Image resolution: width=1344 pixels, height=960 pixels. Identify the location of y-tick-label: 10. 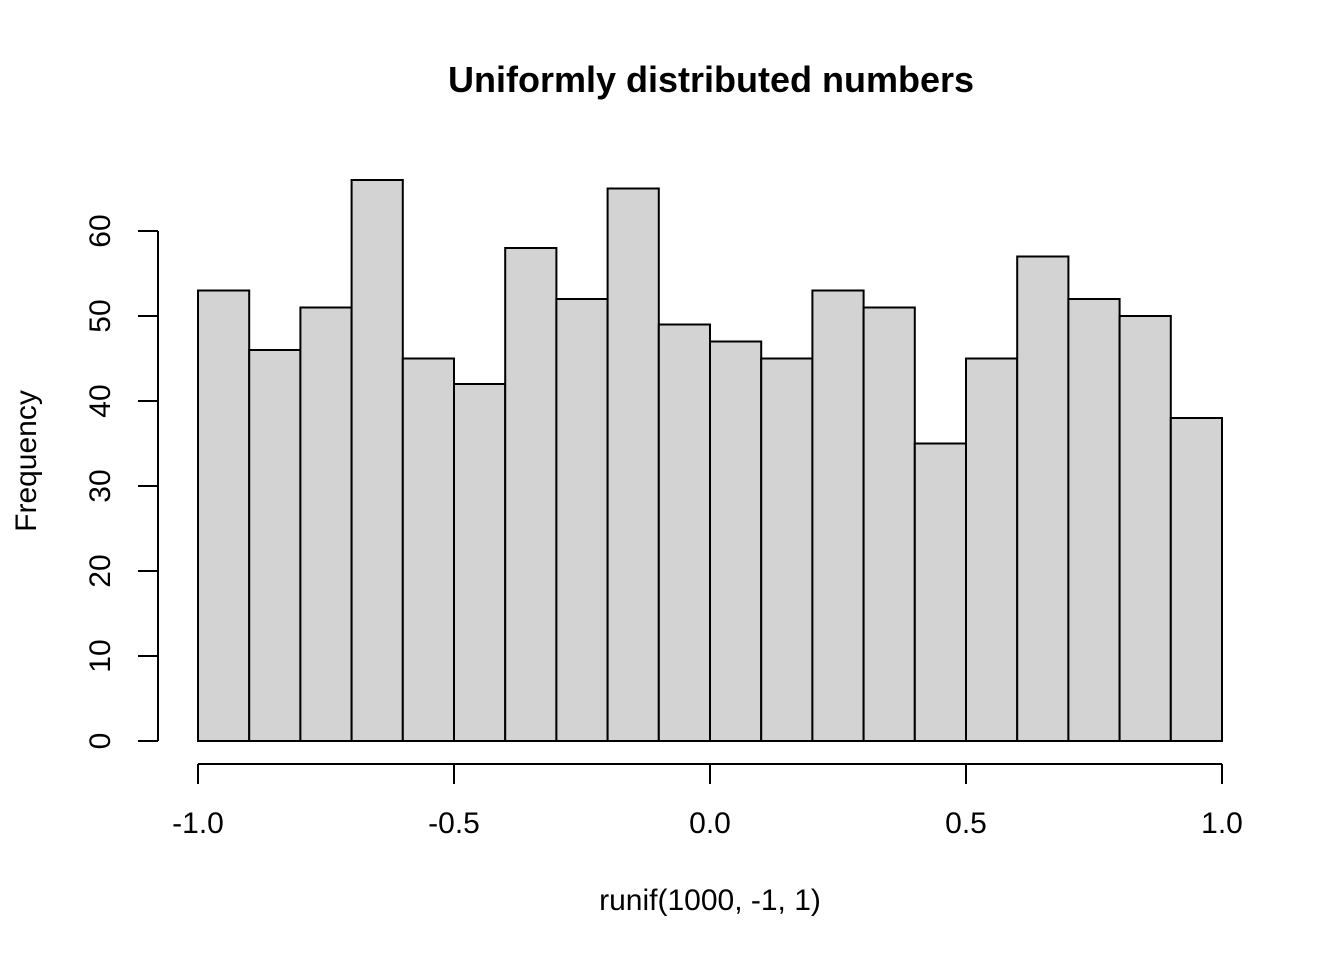
(100, 655).